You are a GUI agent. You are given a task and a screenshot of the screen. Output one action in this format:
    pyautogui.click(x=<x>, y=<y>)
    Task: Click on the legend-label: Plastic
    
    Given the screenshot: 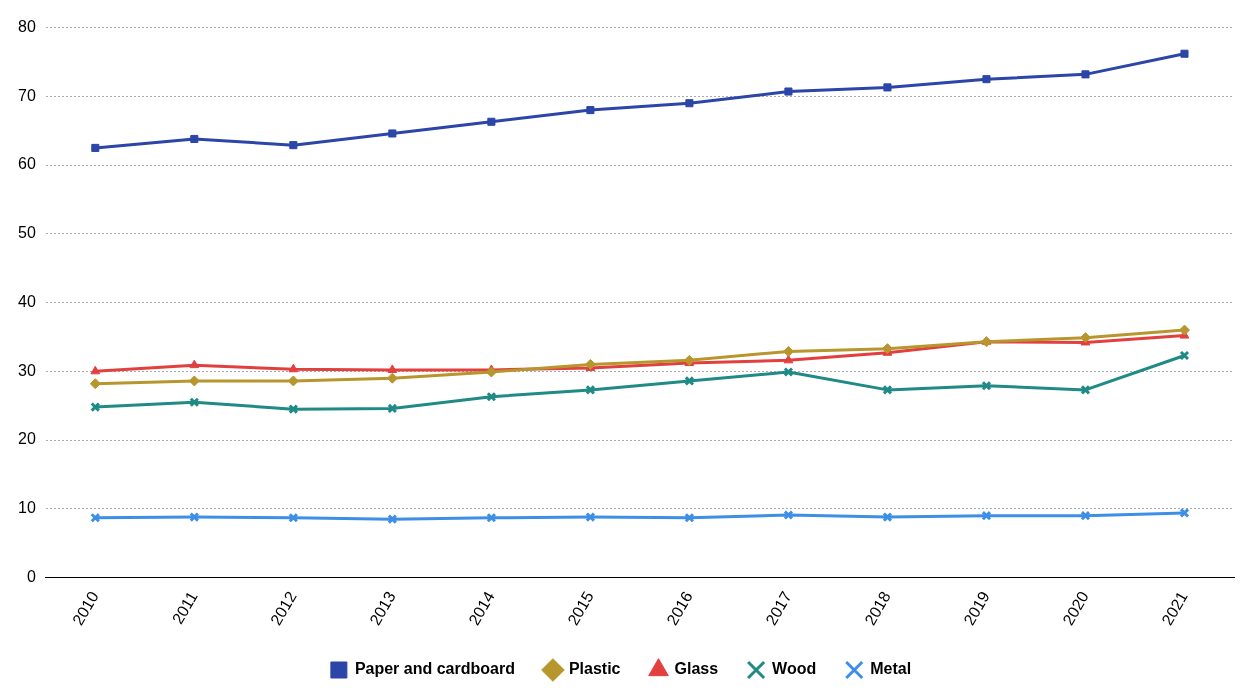 What is the action you would take?
    pyautogui.click(x=594, y=669)
    